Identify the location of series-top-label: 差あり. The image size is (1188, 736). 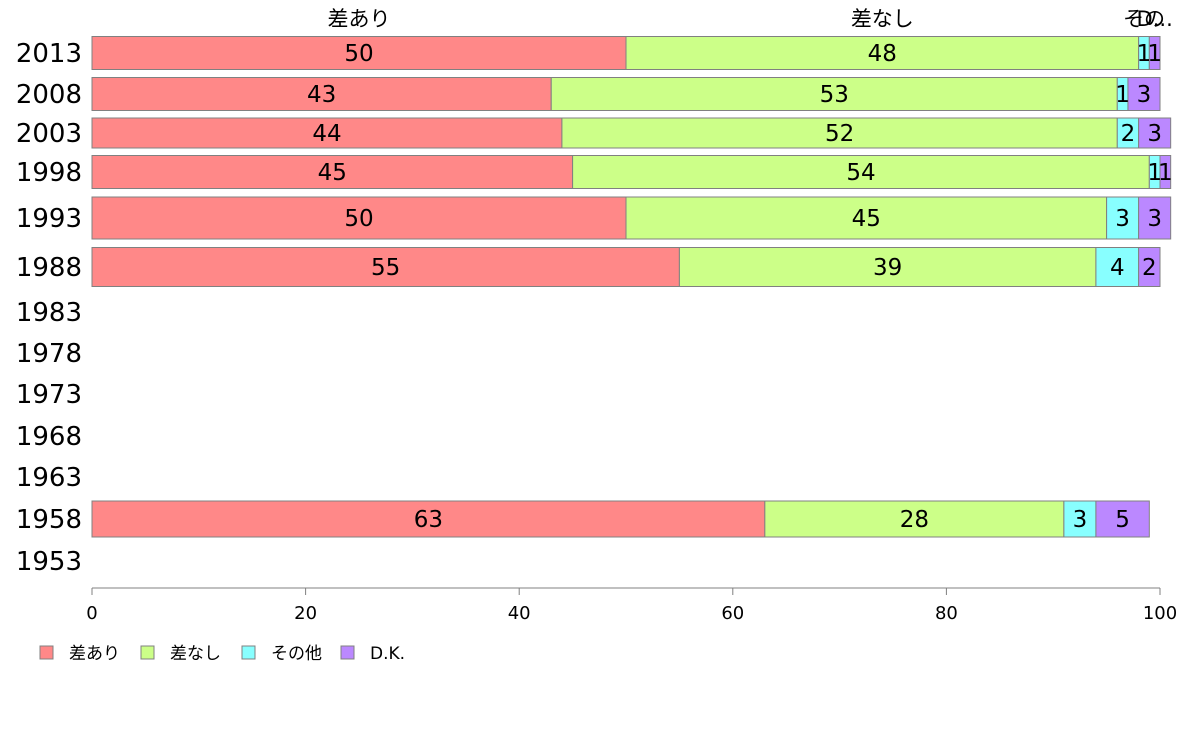
(359, 19).